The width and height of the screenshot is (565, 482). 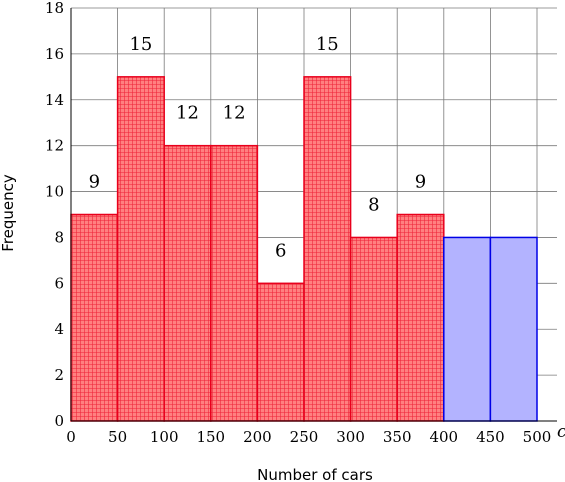 I want to click on bar-value-label: 8, so click(x=373, y=204).